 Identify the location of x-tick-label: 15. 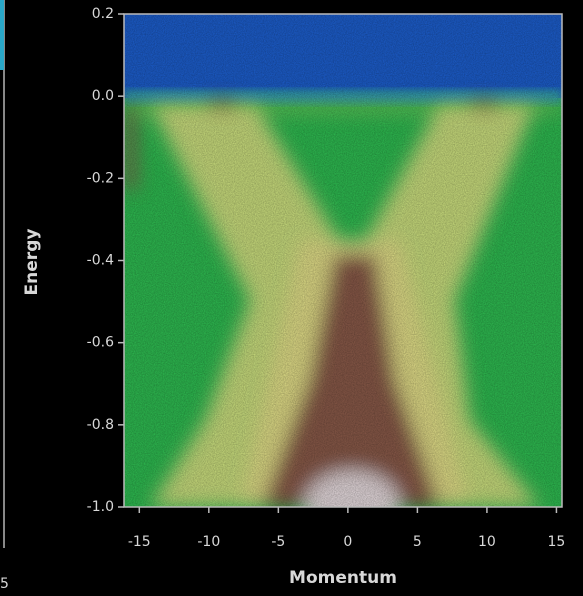
(557, 542).